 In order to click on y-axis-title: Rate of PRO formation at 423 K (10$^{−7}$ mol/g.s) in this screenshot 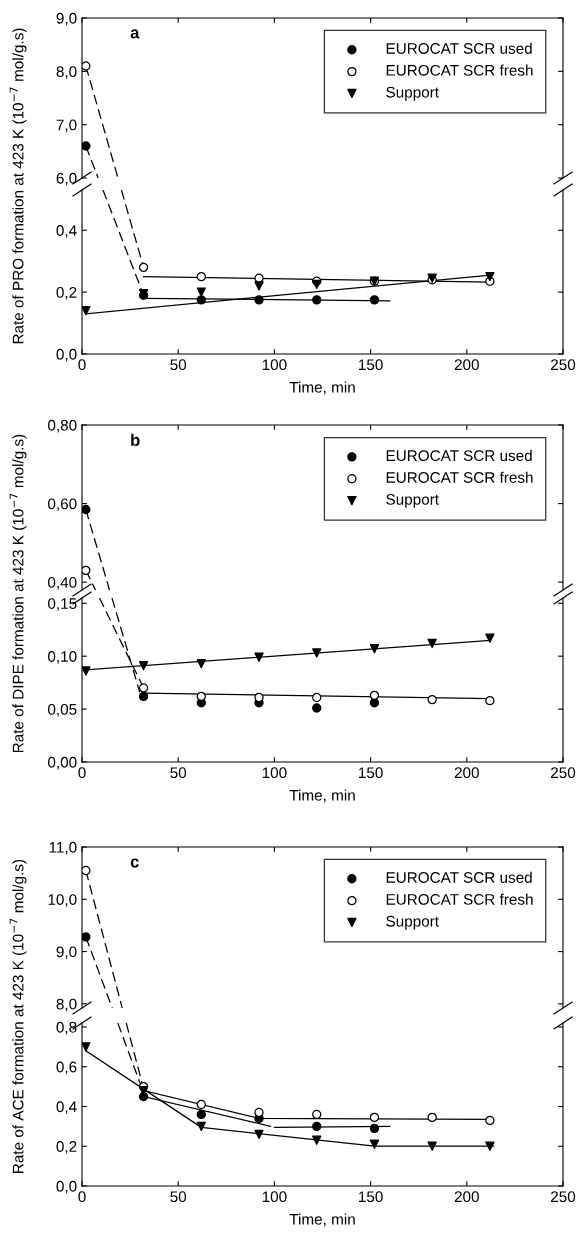, I will do `click(18, 186)`.